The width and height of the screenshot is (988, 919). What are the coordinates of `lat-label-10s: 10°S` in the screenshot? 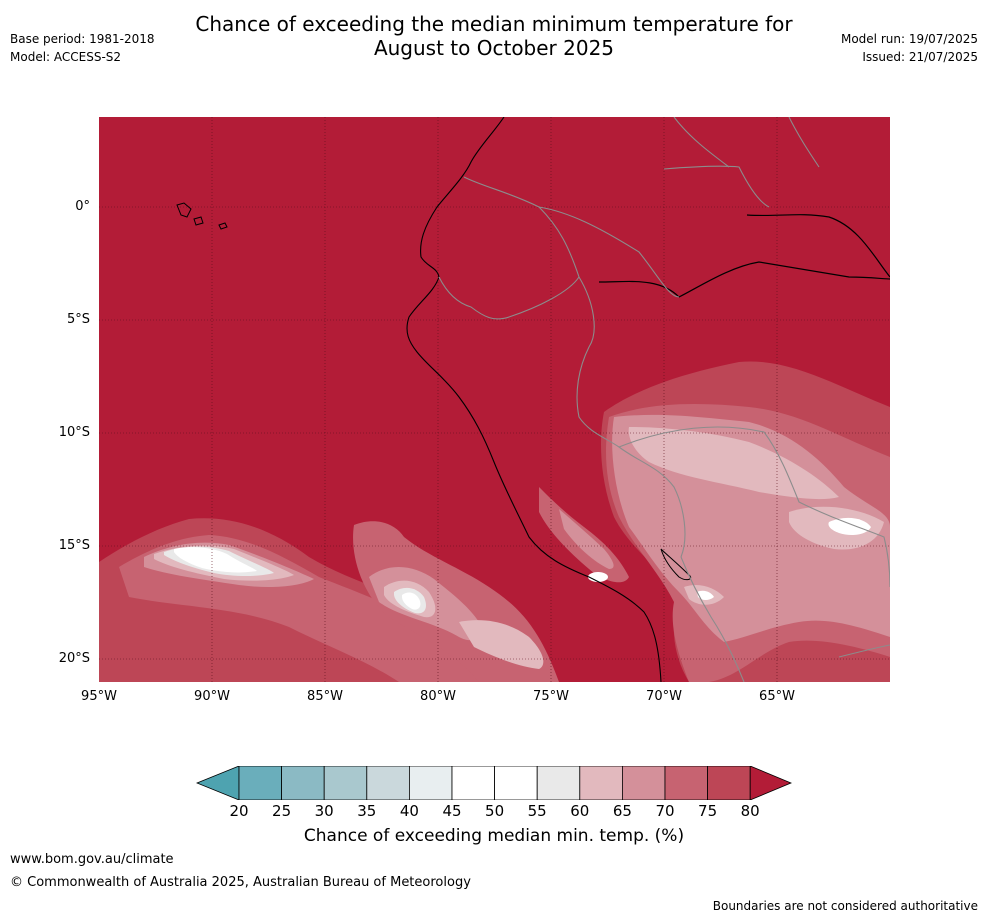 It's located at (74, 432).